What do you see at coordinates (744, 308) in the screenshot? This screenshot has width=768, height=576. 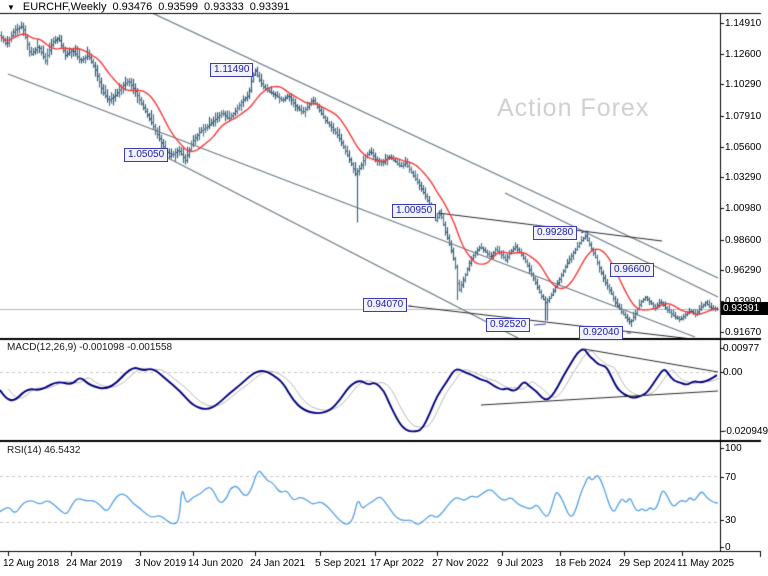 I see `current-price-tag: 0.93391` at bounding box center [744, 308].